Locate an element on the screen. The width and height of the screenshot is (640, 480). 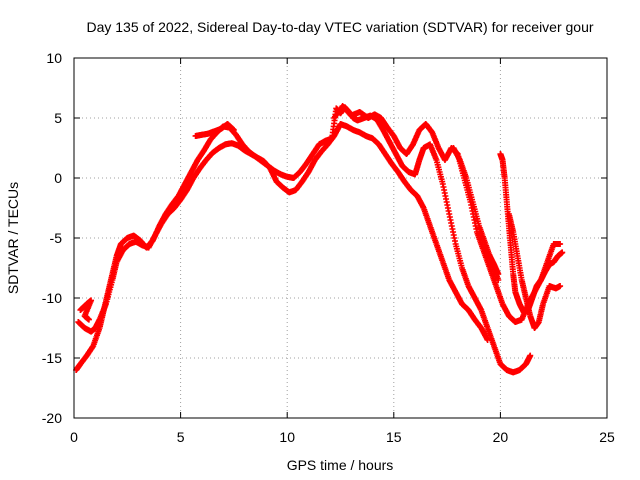
y-tick-label: -20 is located at coordinates (52, 418).